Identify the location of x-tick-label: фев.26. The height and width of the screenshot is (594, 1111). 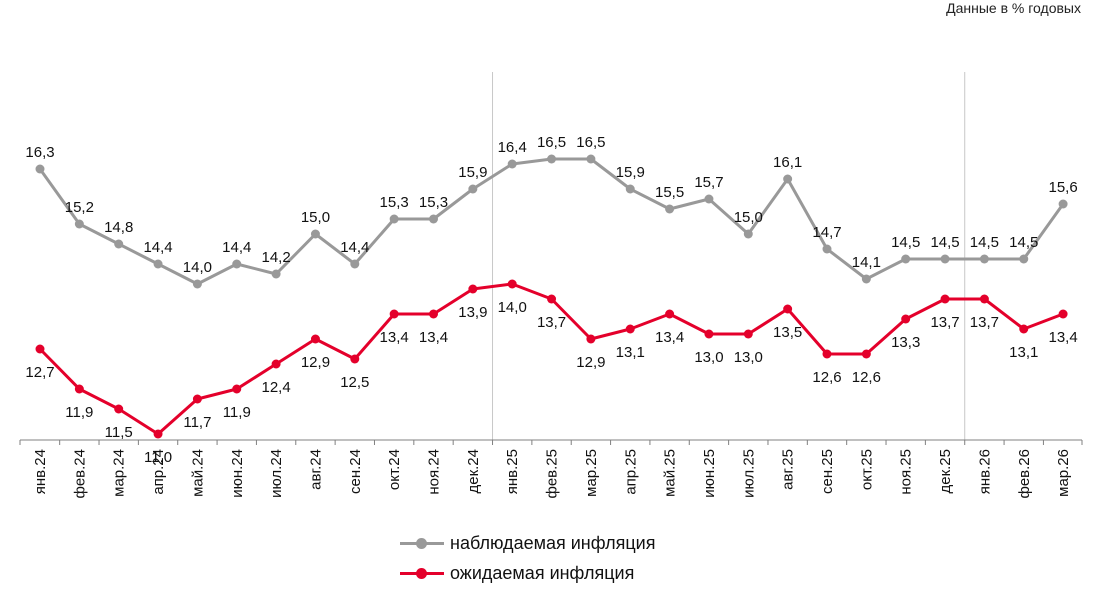
(1024, 474).